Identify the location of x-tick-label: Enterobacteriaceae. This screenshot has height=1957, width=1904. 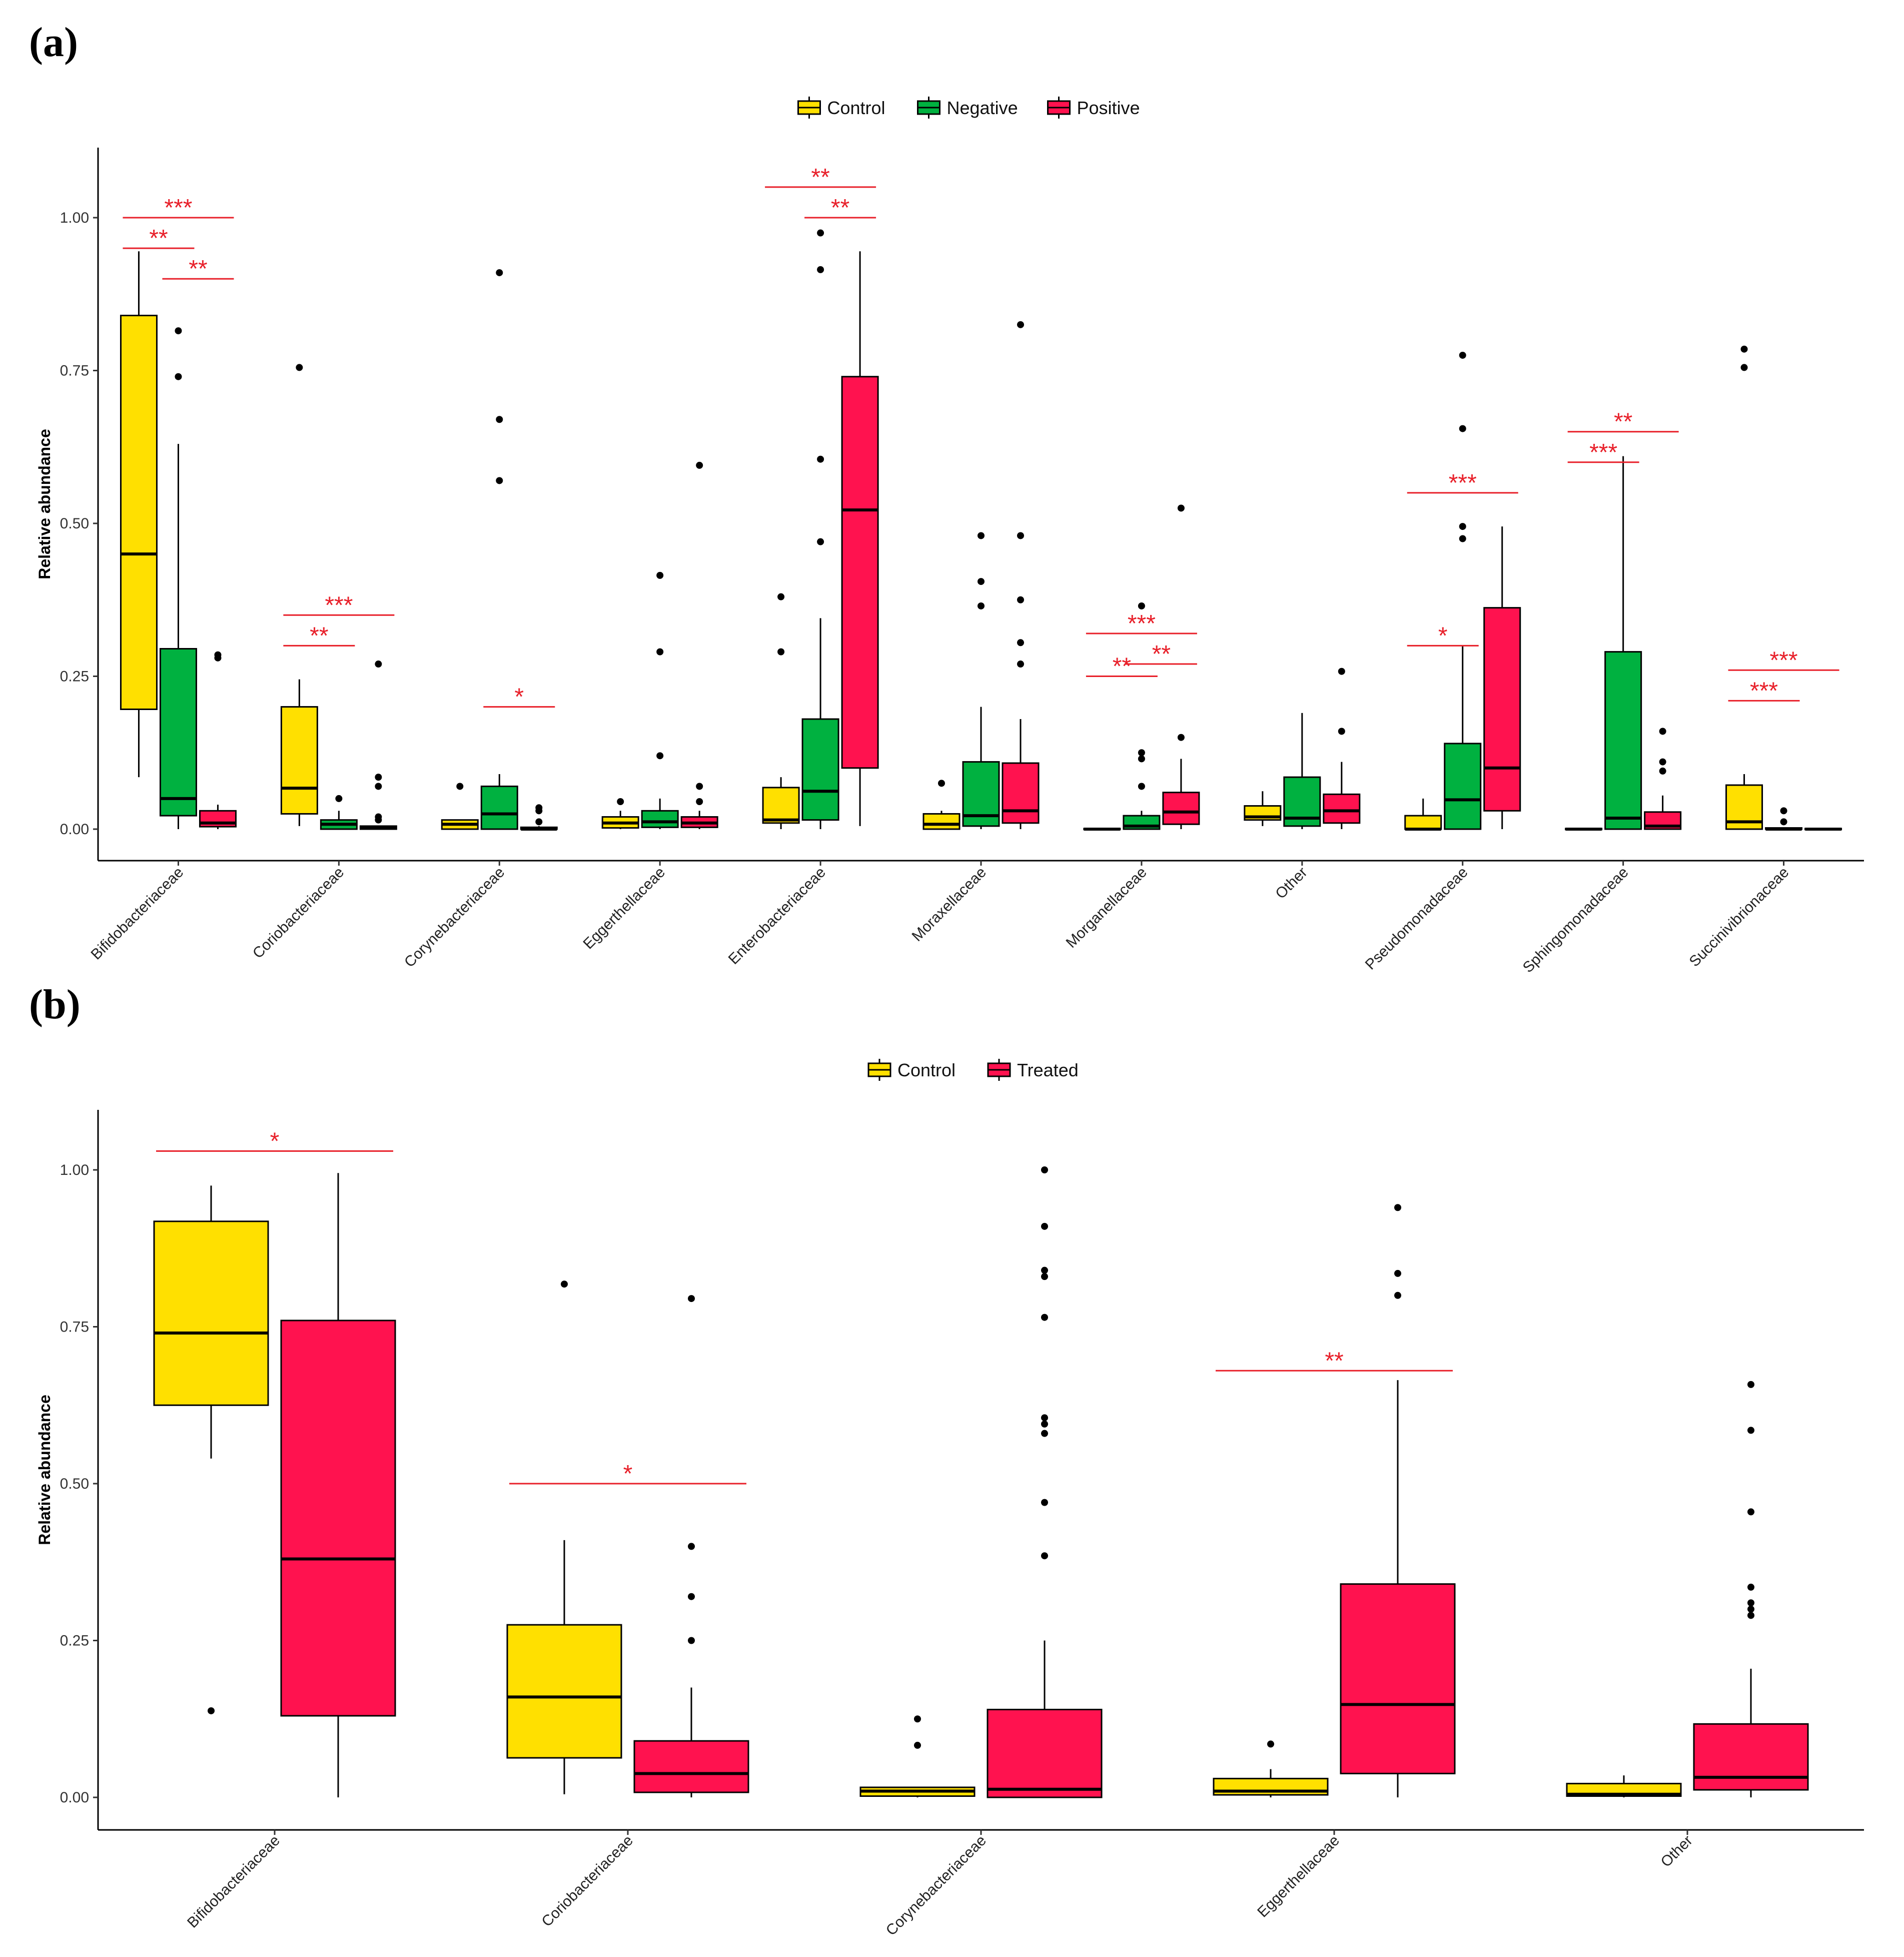
(777, 916).